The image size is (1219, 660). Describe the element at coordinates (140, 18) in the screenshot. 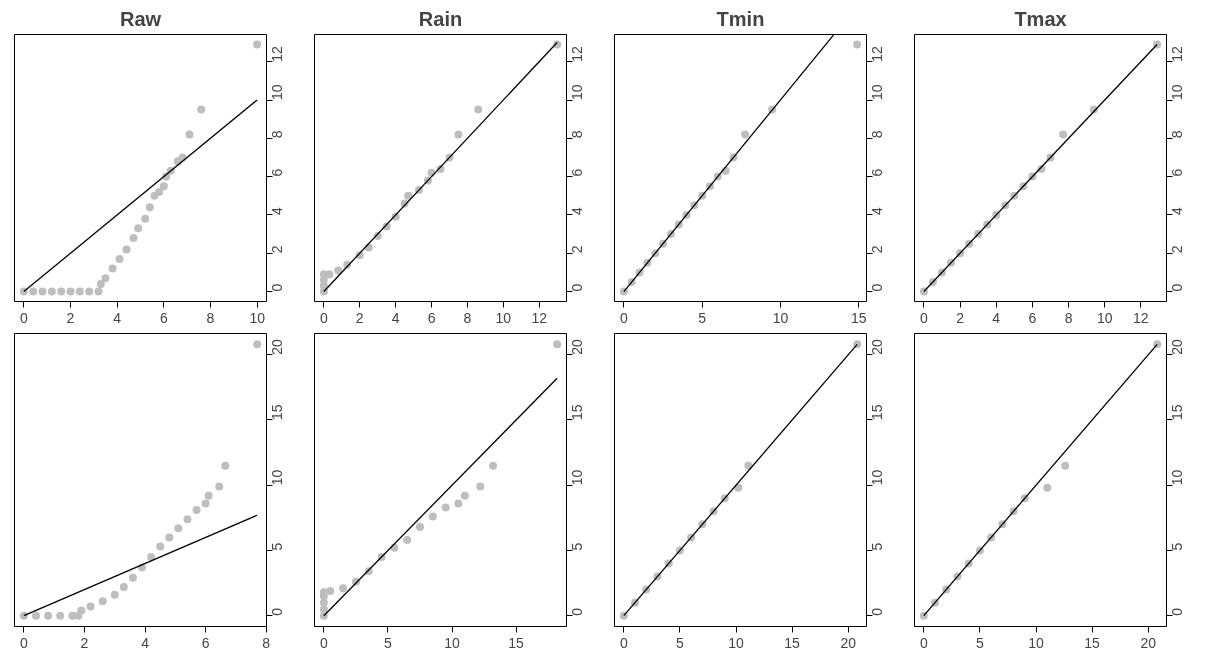

I see `chart-title: Raw` at that location.